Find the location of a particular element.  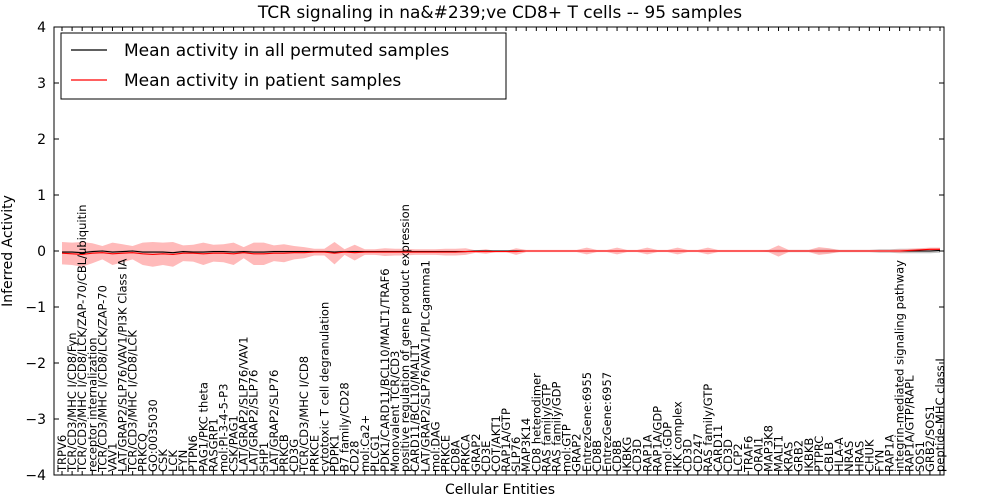

entity-label: COT/AKT1 is located at coordinates (496, 443).